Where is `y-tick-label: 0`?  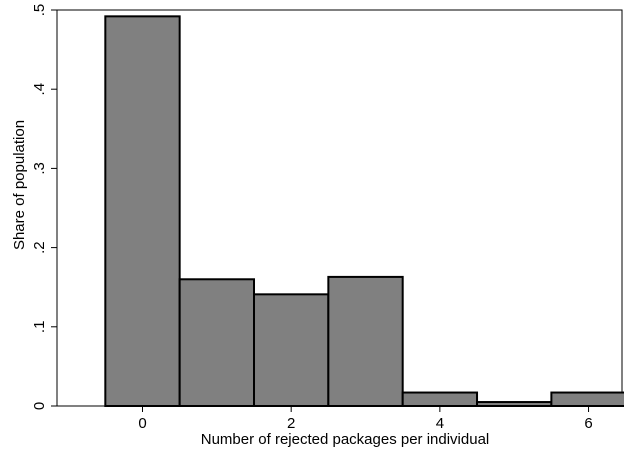 y-tick-label: 0 is located at coordinates (39, 406).